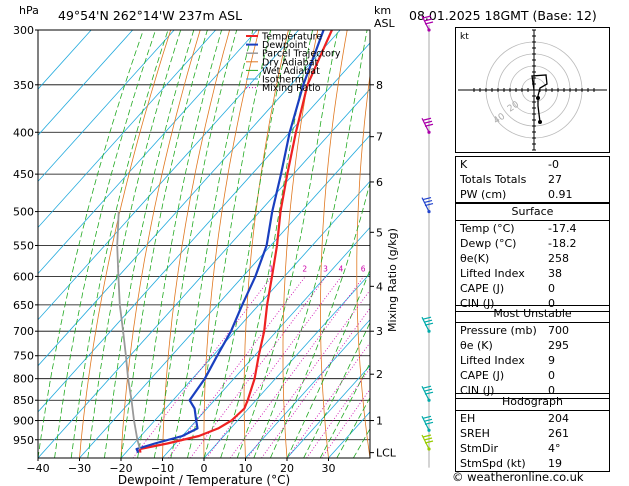  Describe the element at coordinates (438, 268) in the screenshot. I see `mixing-ratio-label: 20` at that location.